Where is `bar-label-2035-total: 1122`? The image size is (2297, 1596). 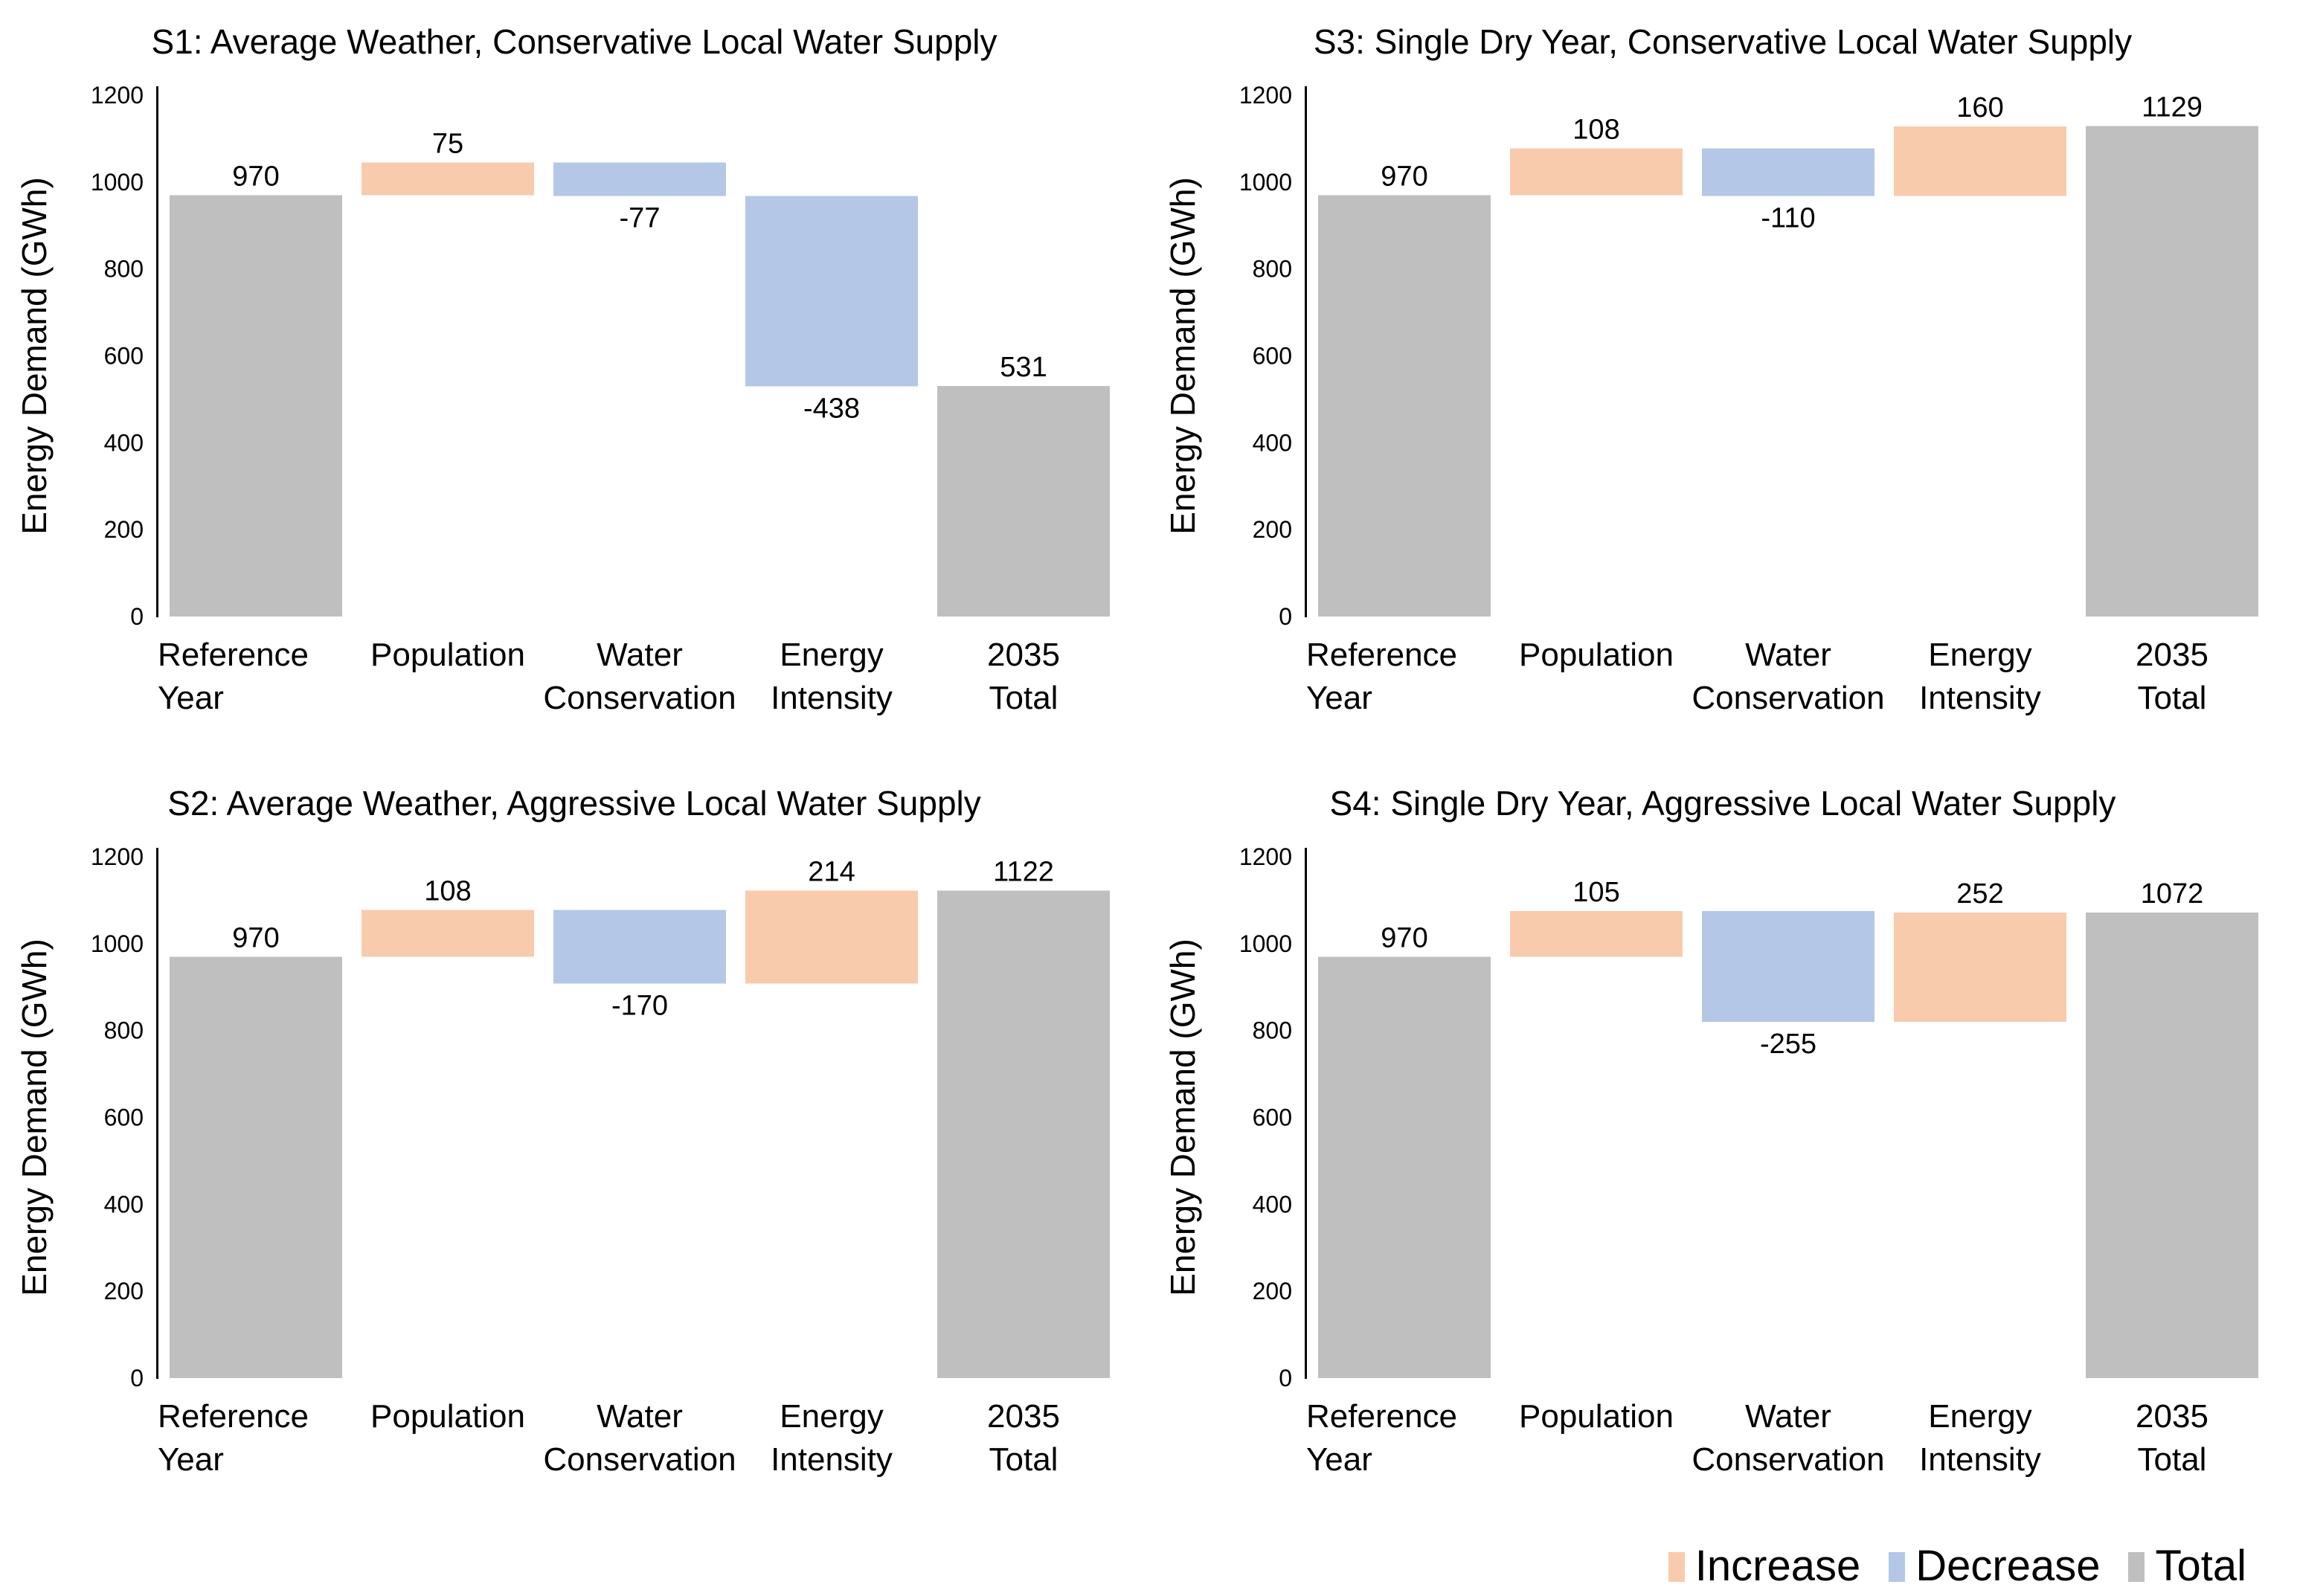
bar-label-2035-total: 1122 is located at coordinates (1024, 872).